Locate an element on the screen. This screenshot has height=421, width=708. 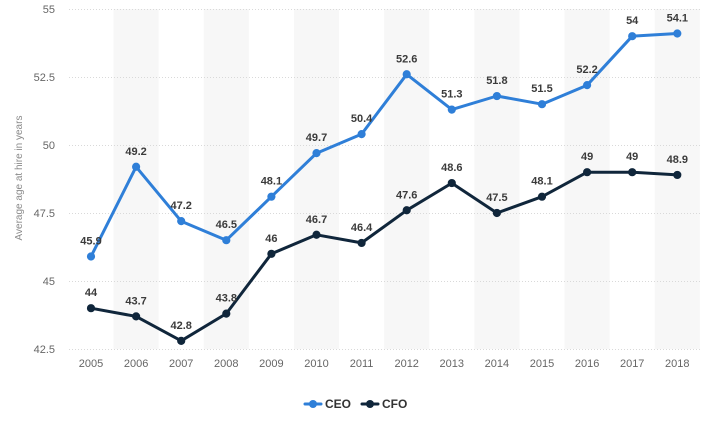
x-tick-label: 2012 is located at coordinates (406, 364).